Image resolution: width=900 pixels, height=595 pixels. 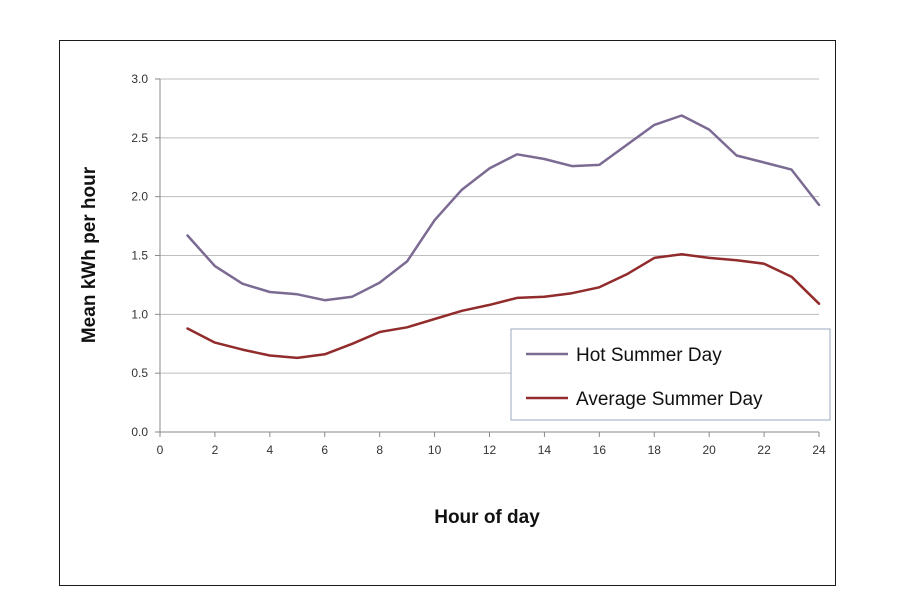 I want to click on x-tick-label: 16, so click(x=600, y=450).